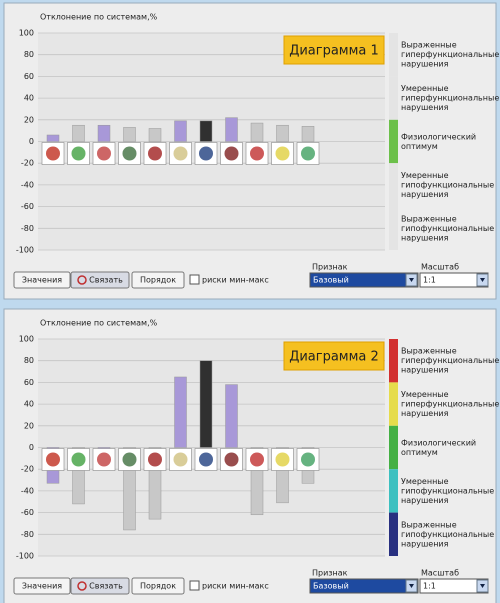 The width and height of the screenshot is (500, 603). I want to click on button-label: Связать, so click(106, 280).